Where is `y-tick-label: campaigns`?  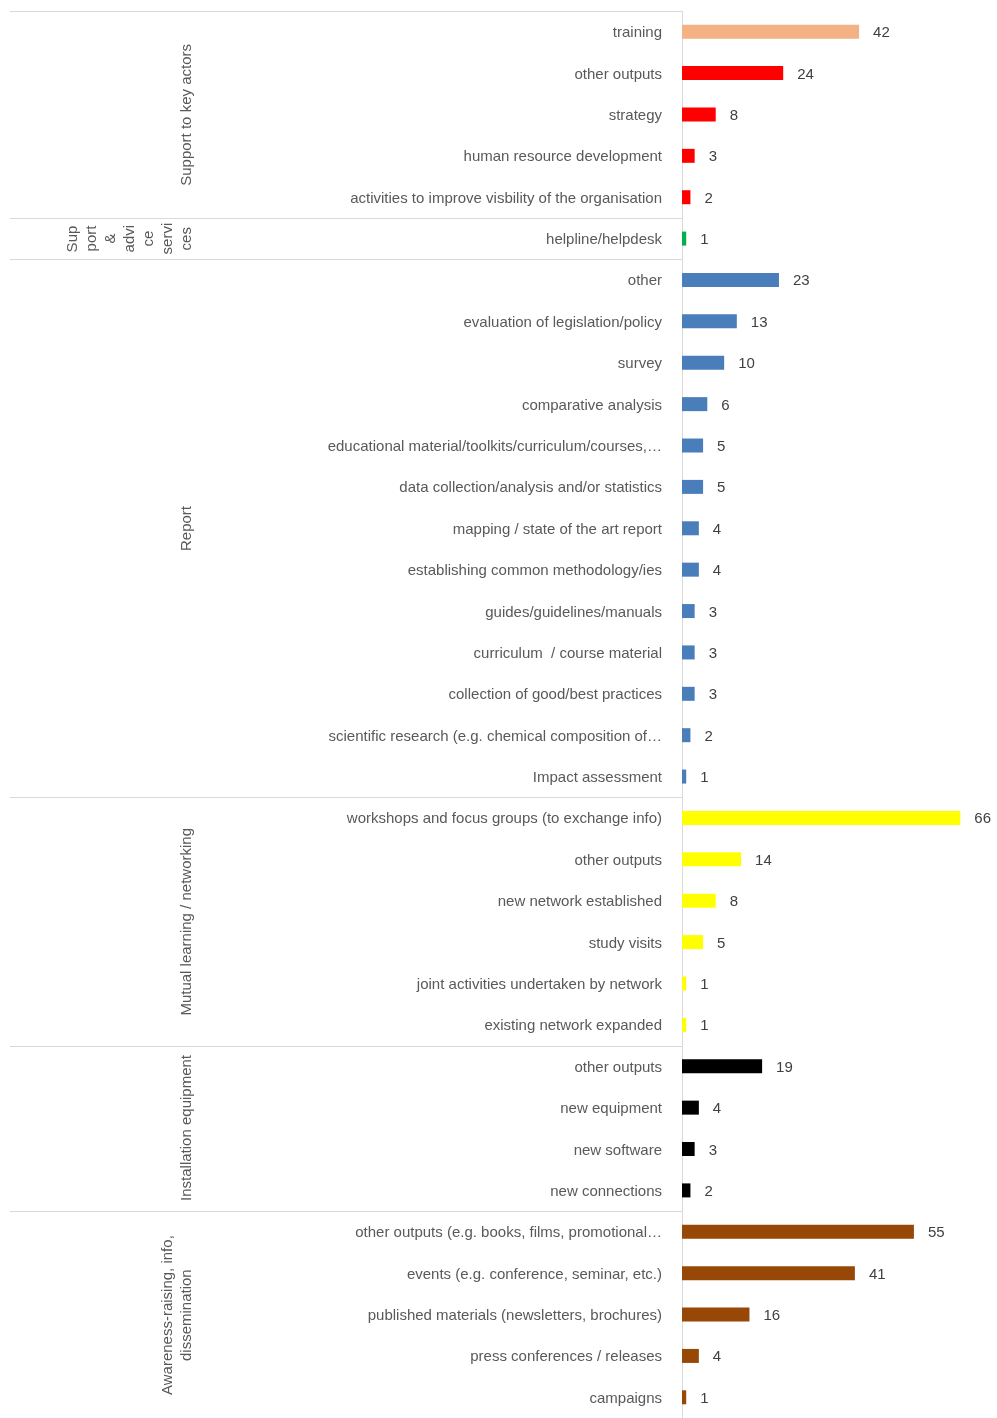
y-tick-label: campaigns is located at coordinates (625, 1397).